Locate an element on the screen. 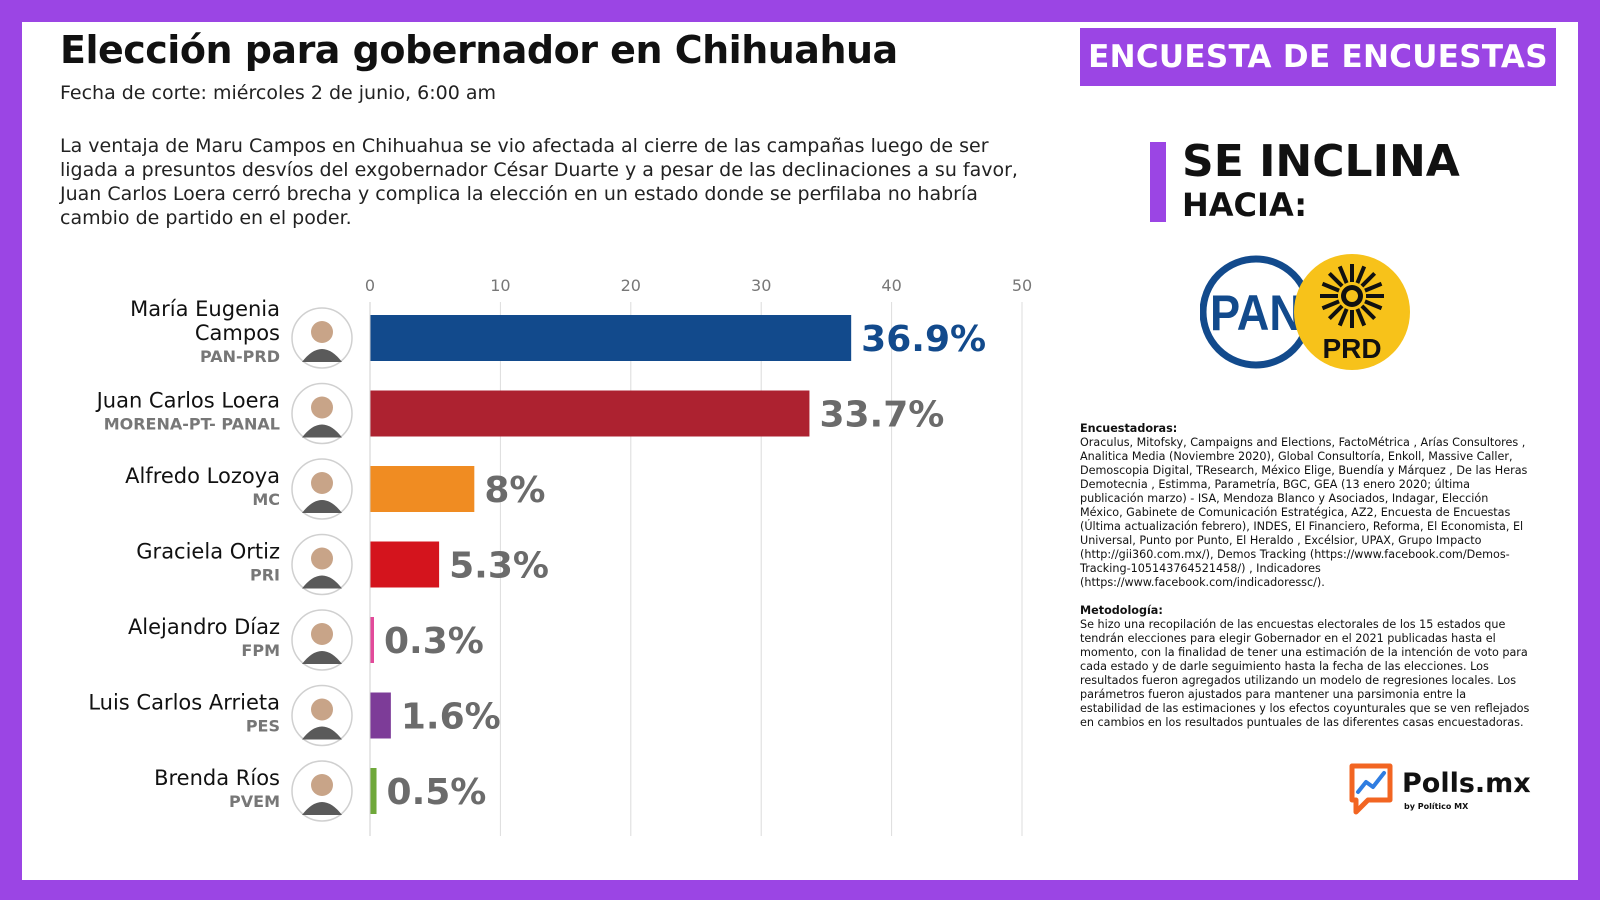 This screenshot has width=1600, height=900. x-tick-label: 10 is located at coordinates (500, 285).